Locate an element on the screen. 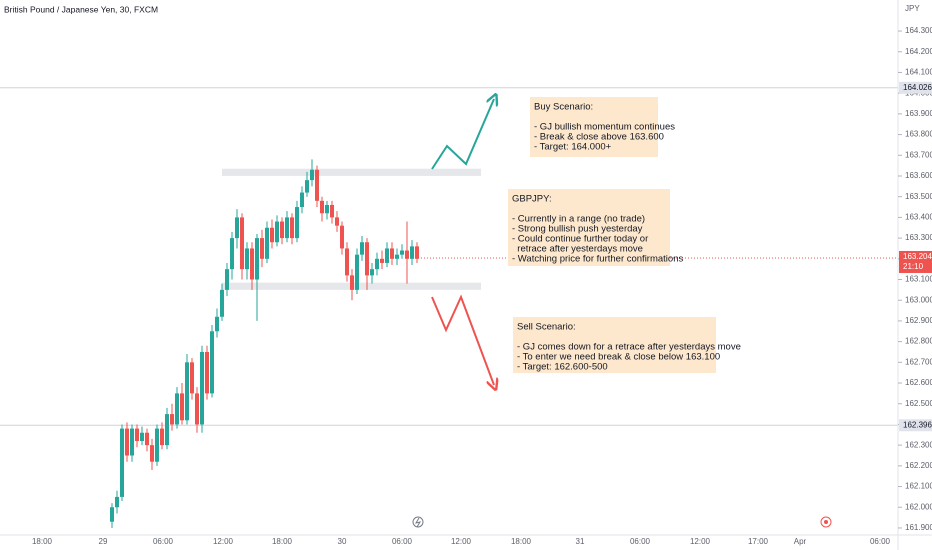  x-tick-label: 17:00 is located at coordinates (758, 541).